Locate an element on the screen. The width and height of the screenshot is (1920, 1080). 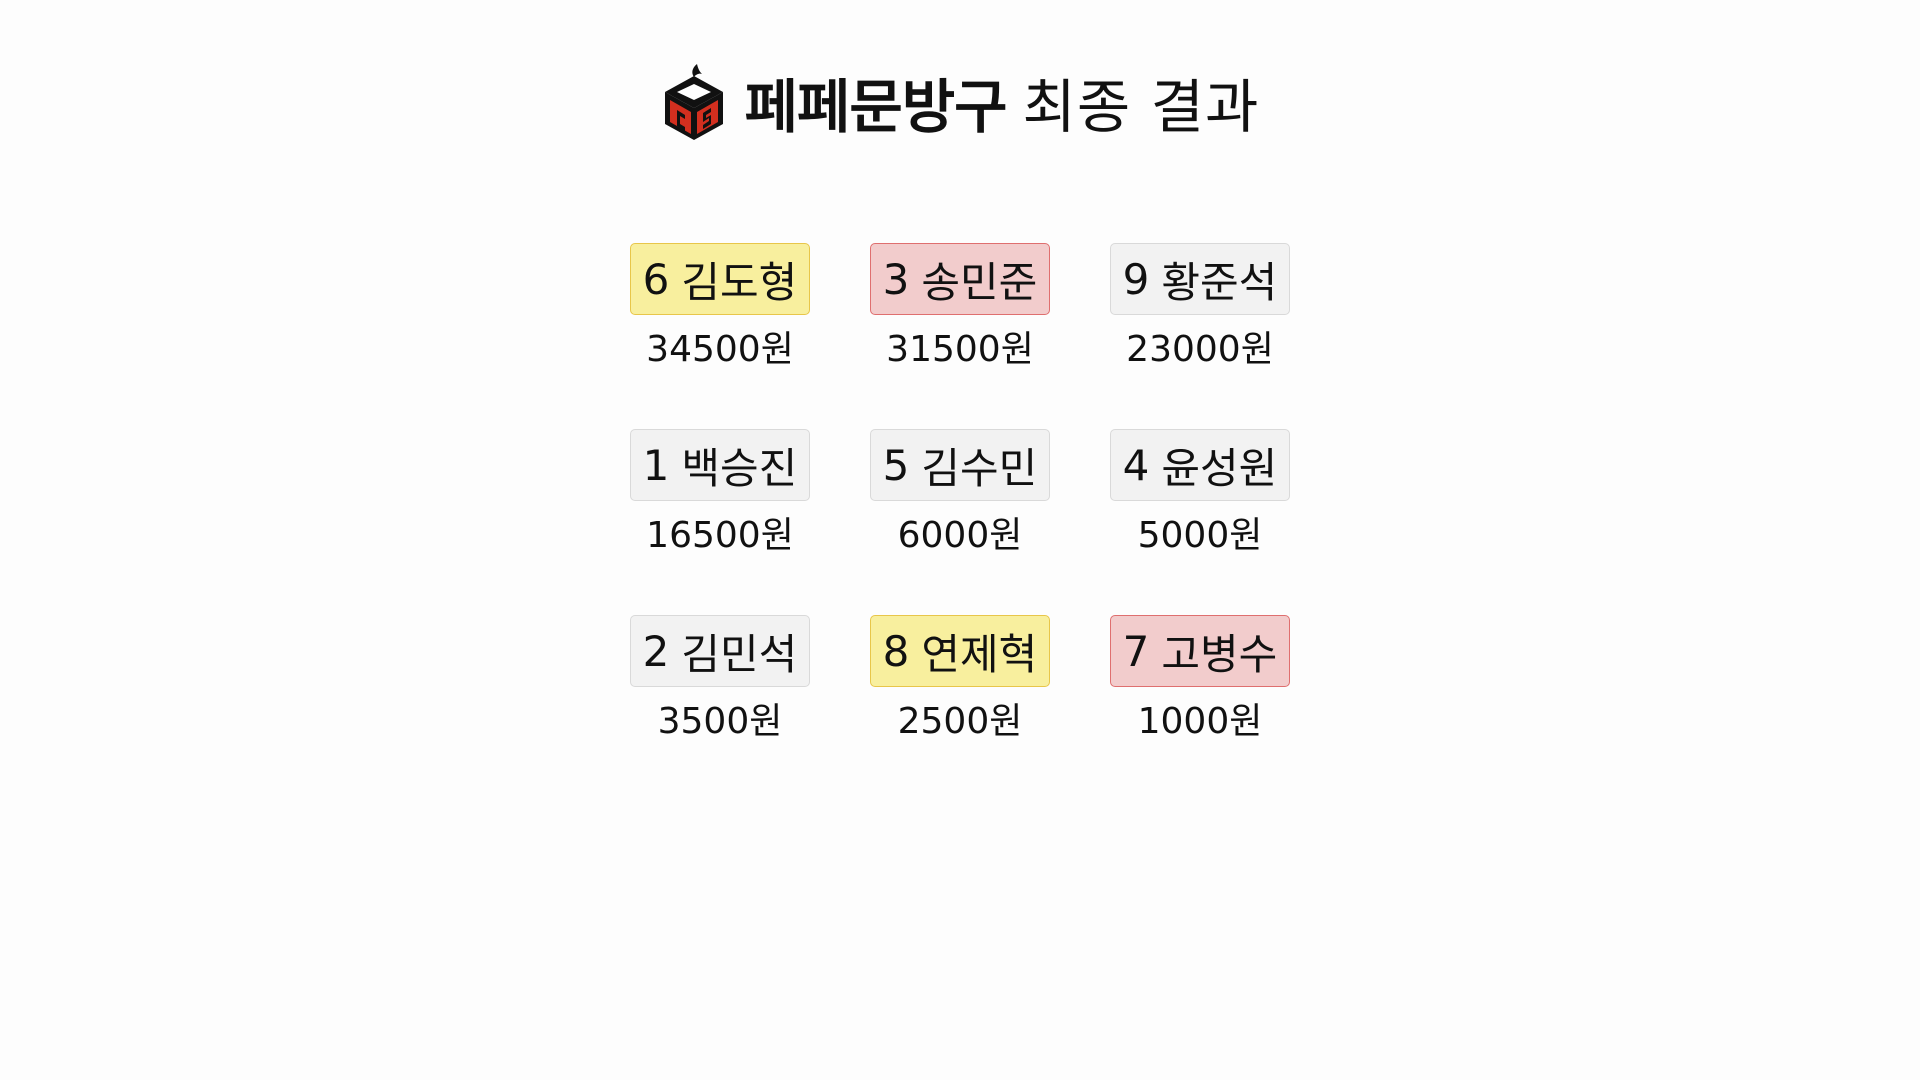
player-name: 백승진 is located at coordinates (739, 468).